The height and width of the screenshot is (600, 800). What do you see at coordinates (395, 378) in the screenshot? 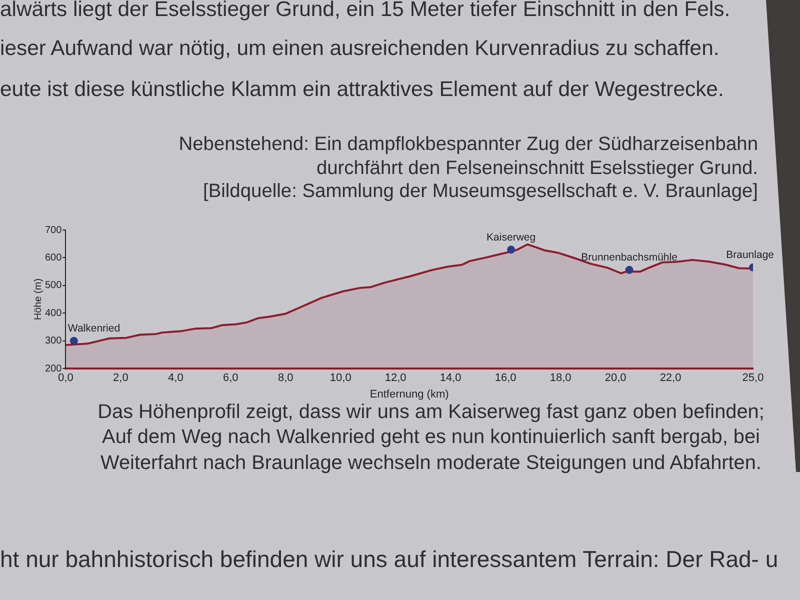
I see `x-tick-label: 12,0` at bounding box center [395, 378].